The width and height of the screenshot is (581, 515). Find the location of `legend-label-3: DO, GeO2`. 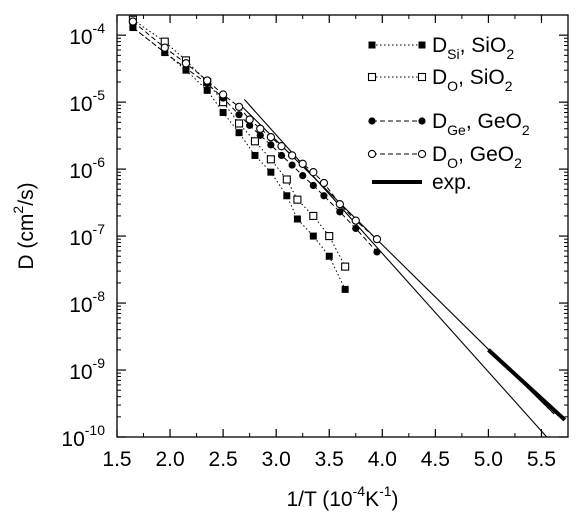

legend-label-3: DO, GeO2 is located at coordinates (477, 157).